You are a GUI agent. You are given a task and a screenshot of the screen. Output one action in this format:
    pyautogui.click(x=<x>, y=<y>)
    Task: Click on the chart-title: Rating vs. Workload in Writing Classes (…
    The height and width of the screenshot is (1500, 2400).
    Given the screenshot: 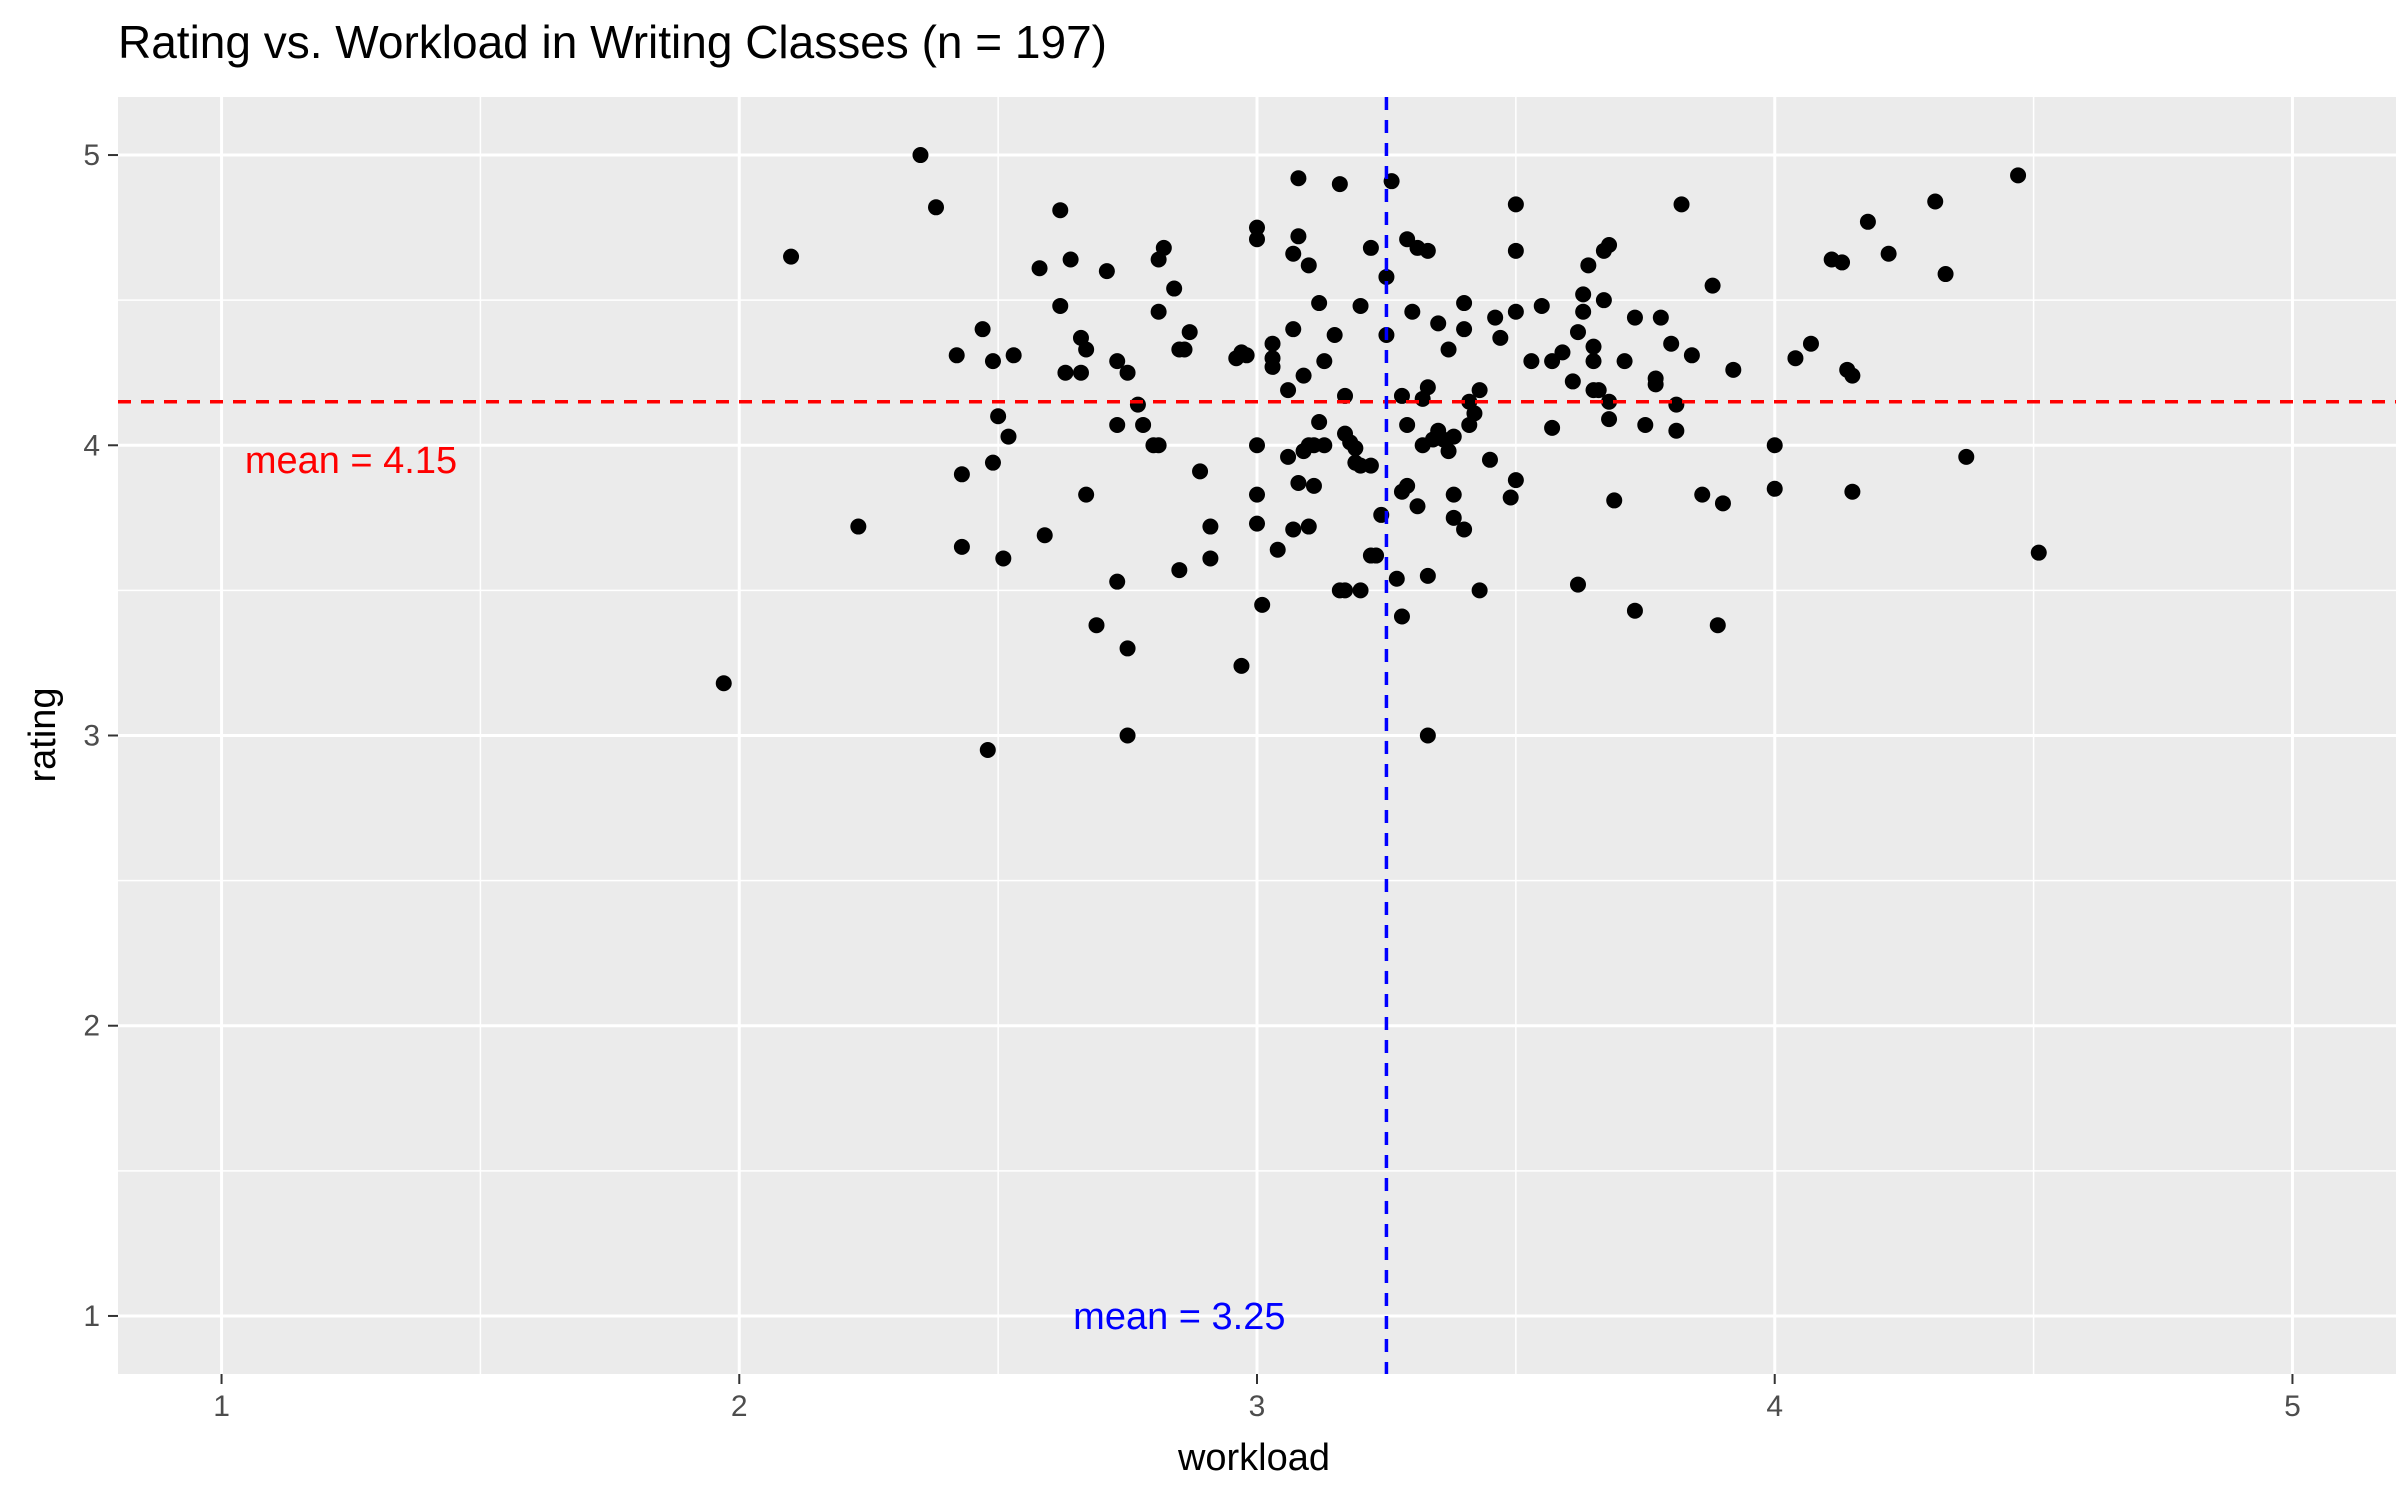 What is the action you would take?
    pyautogui.click(x=612, y=42)
    